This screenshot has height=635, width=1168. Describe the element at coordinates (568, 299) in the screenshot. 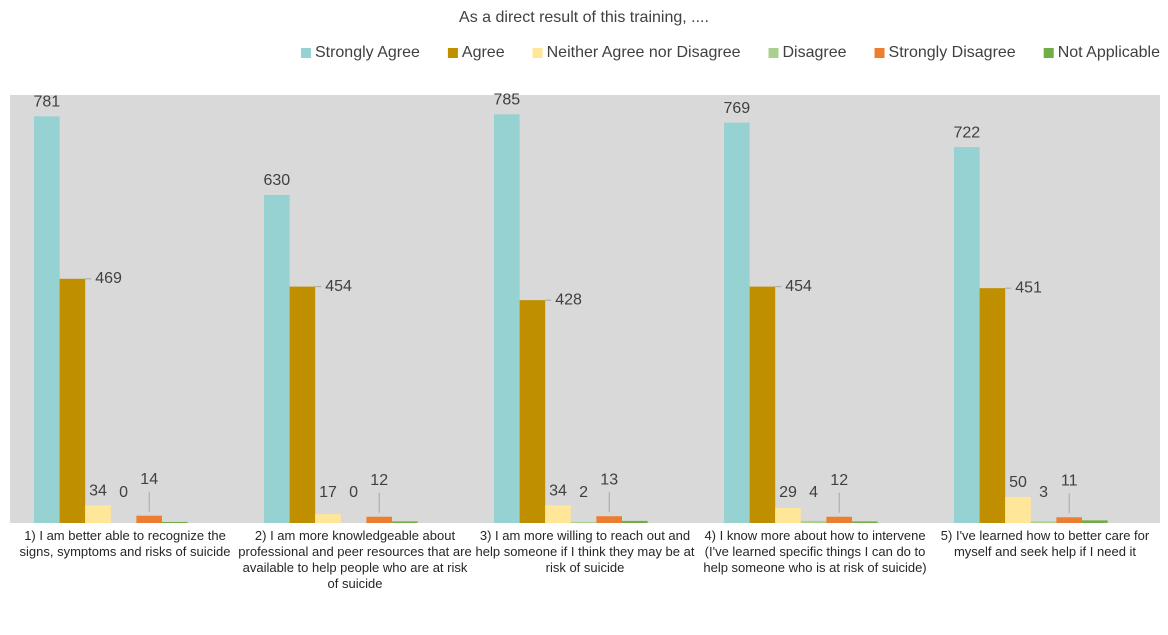

I see `data-label: 428` at that location.